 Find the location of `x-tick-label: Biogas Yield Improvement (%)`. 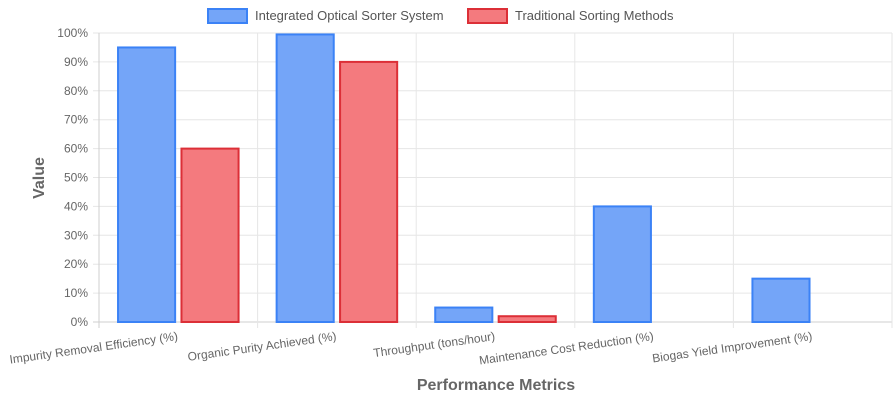

x-tick-label: Biogas Yield Improvement (%) is located at coordinates (732, 347).